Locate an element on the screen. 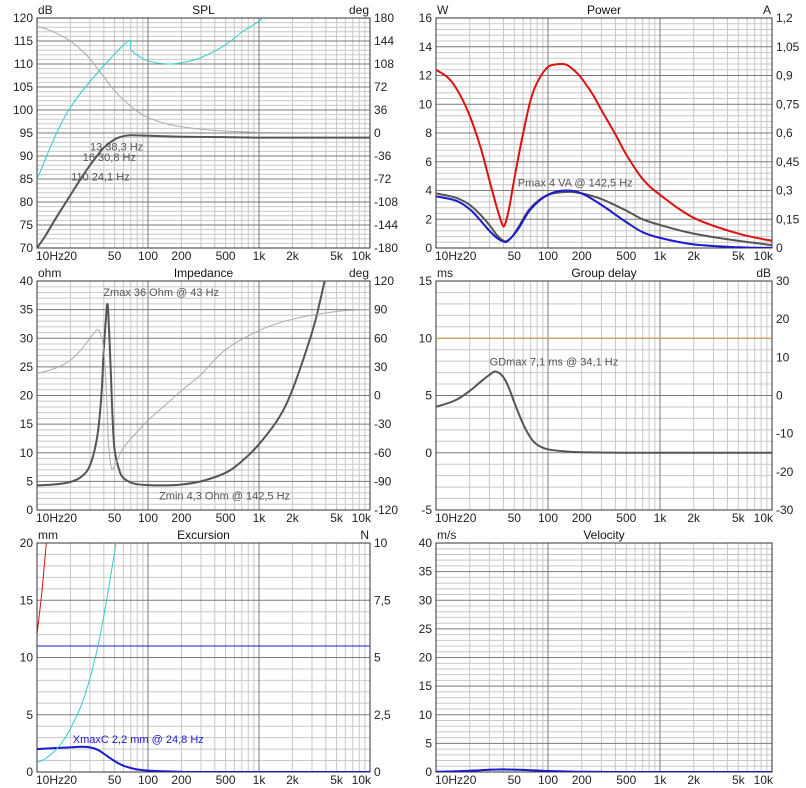  y-tick-label: 25 is located at coordinates (426, 629).